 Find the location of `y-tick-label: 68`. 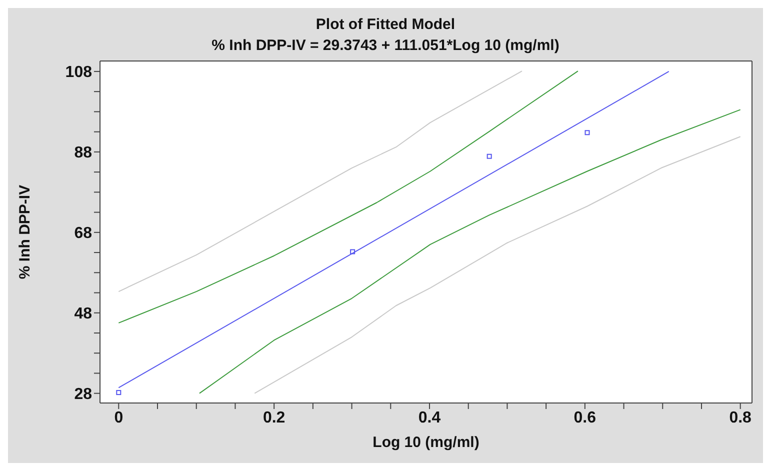

y-tick-label: 68 is located at coordinates (83, 233).